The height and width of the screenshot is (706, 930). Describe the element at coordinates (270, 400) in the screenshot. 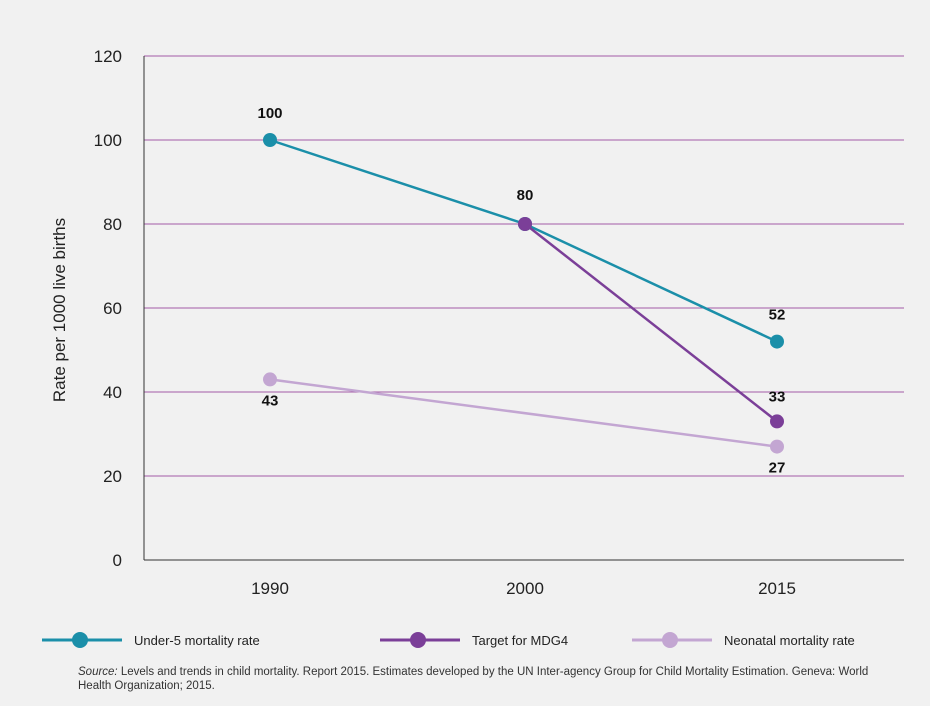

I see `data-label-neonatal-mortality-rate-1990: 43` at that location.